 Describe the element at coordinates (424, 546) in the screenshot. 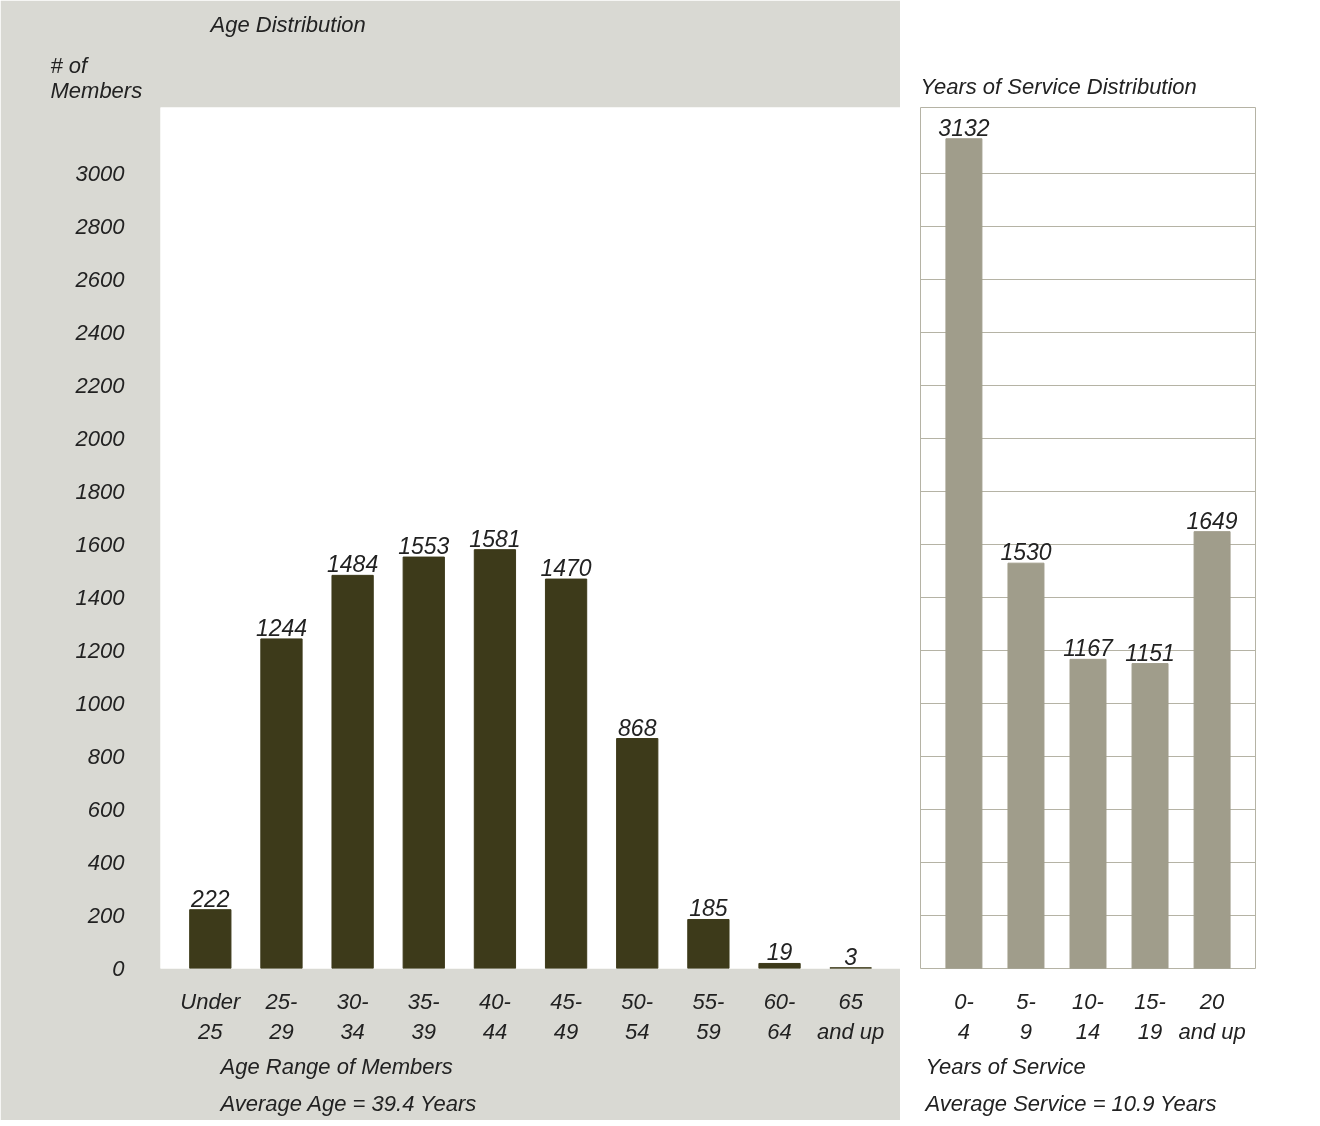

I see `data-label: 1553` at that location.